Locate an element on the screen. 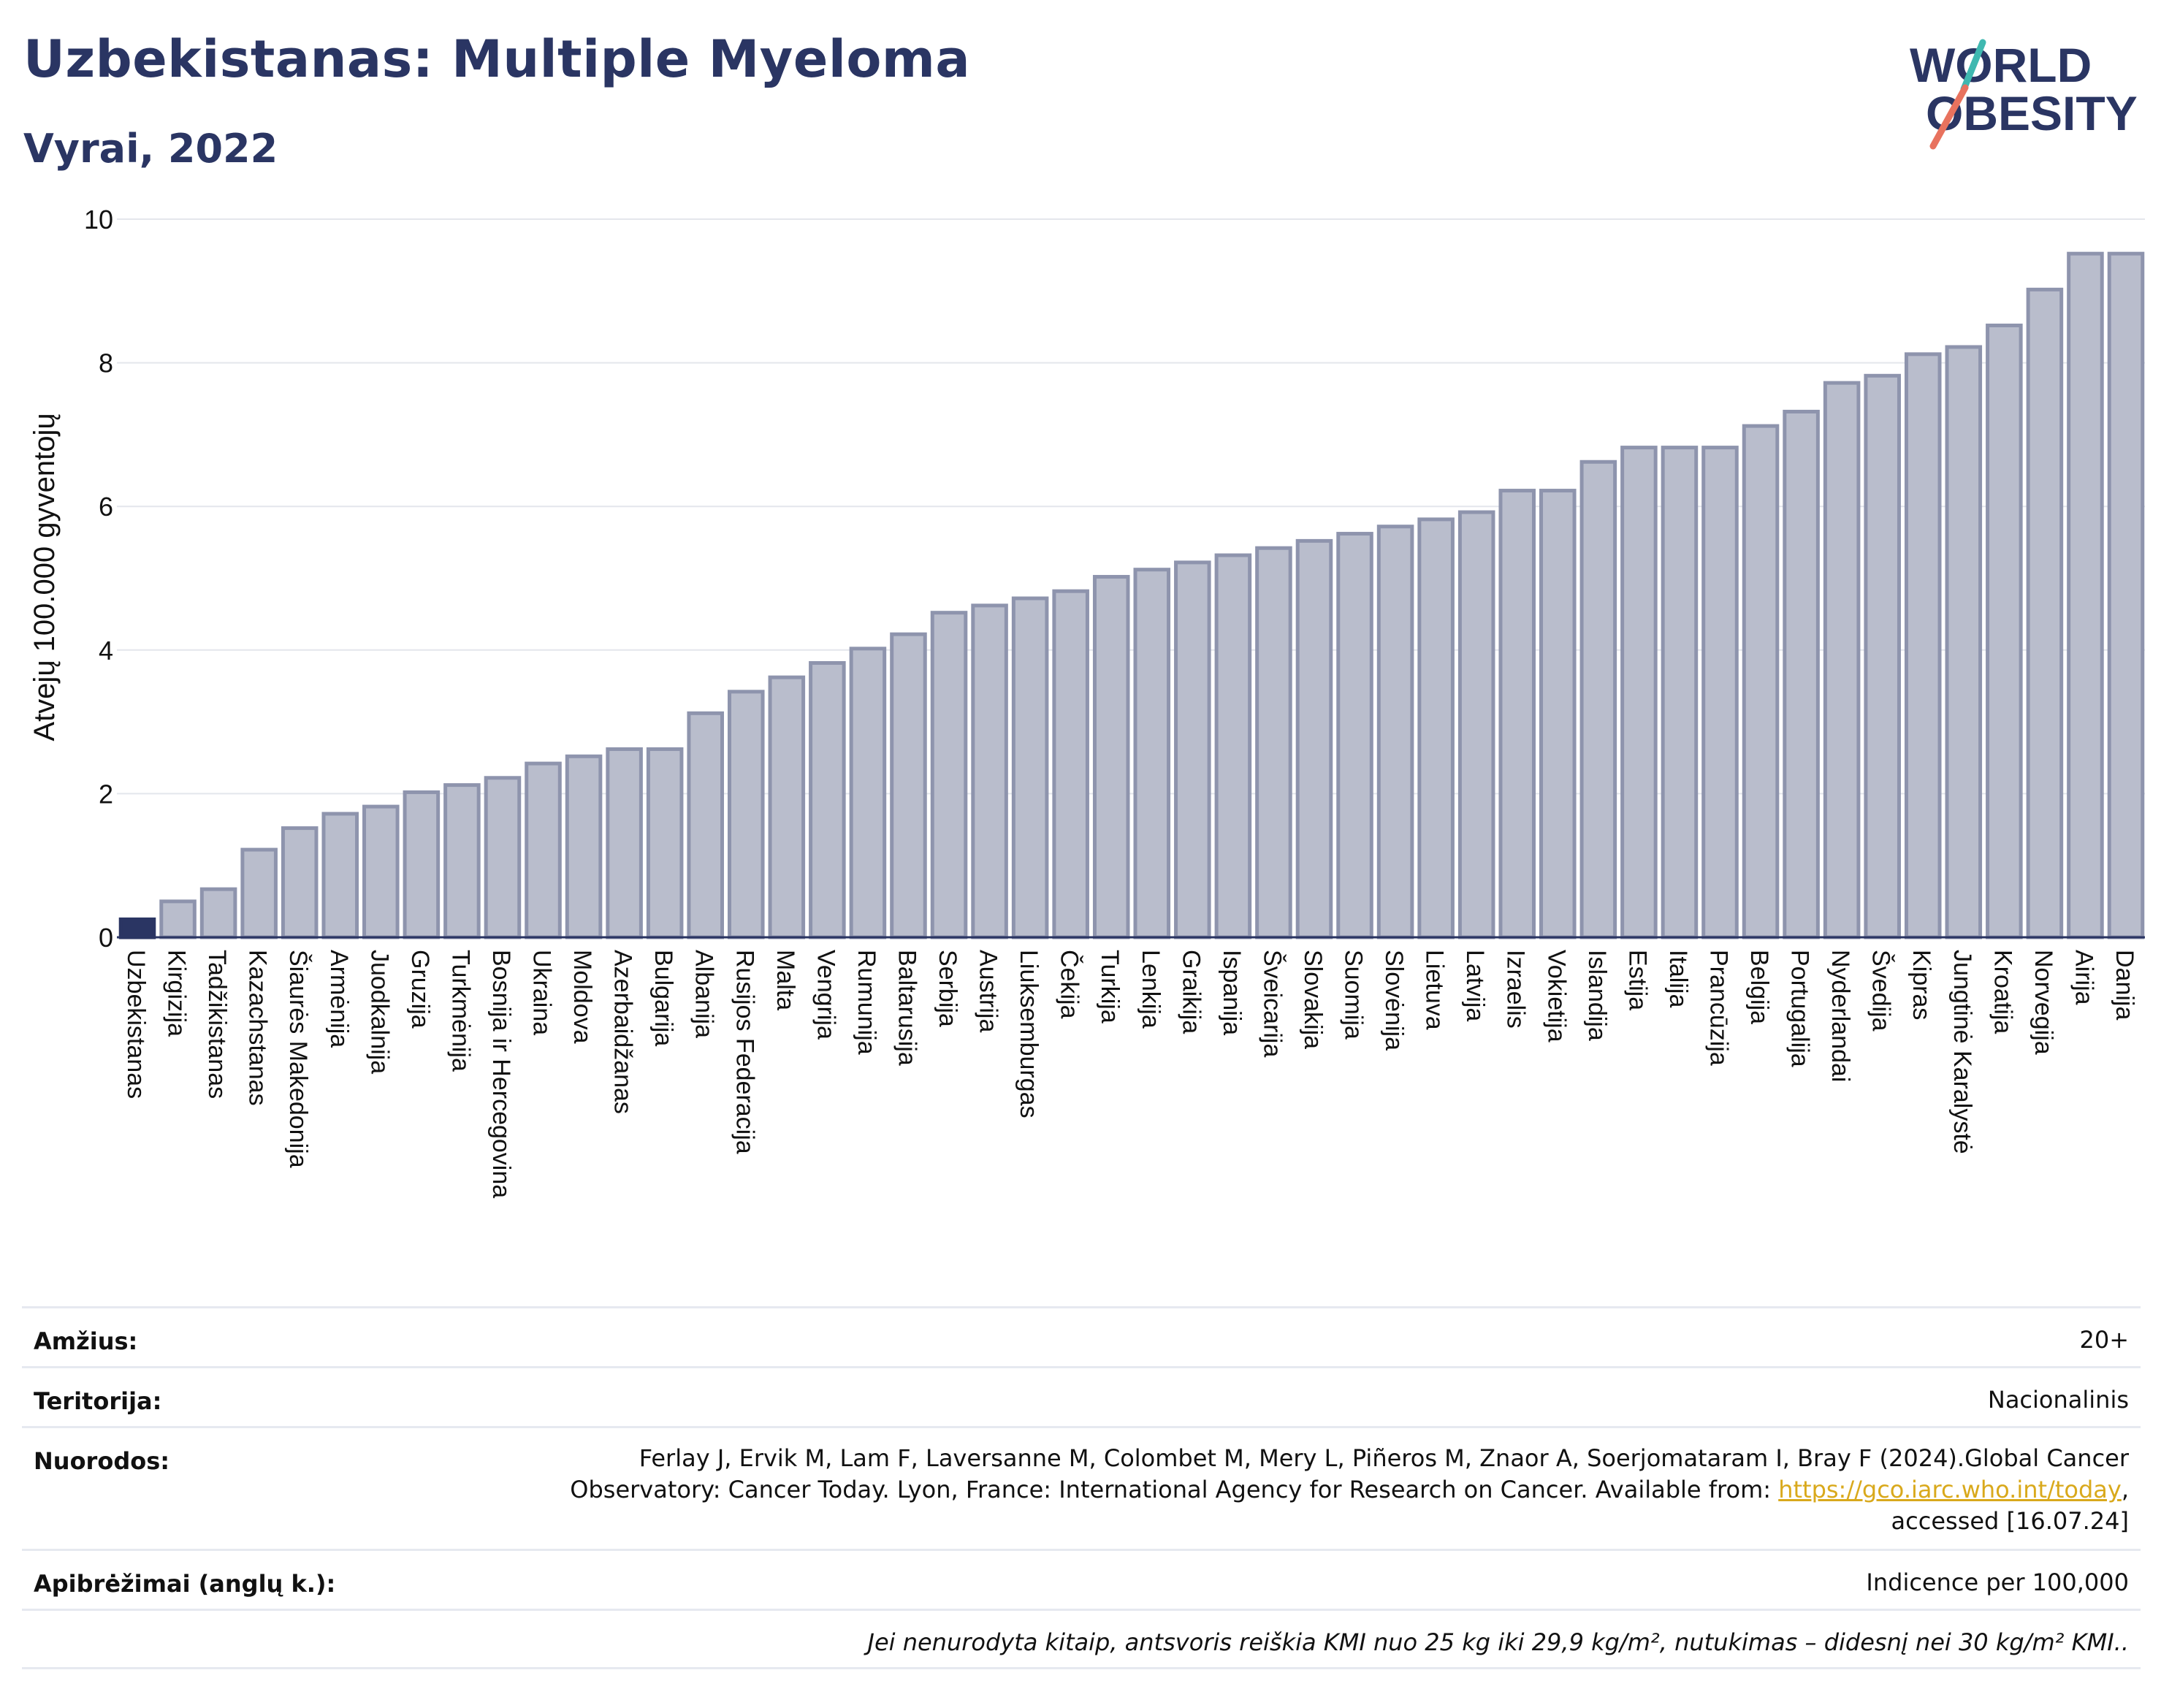 The height and width of the screenshot is (1708, 2161). x-tick-label: Malta is located at coordinates (785, 980).